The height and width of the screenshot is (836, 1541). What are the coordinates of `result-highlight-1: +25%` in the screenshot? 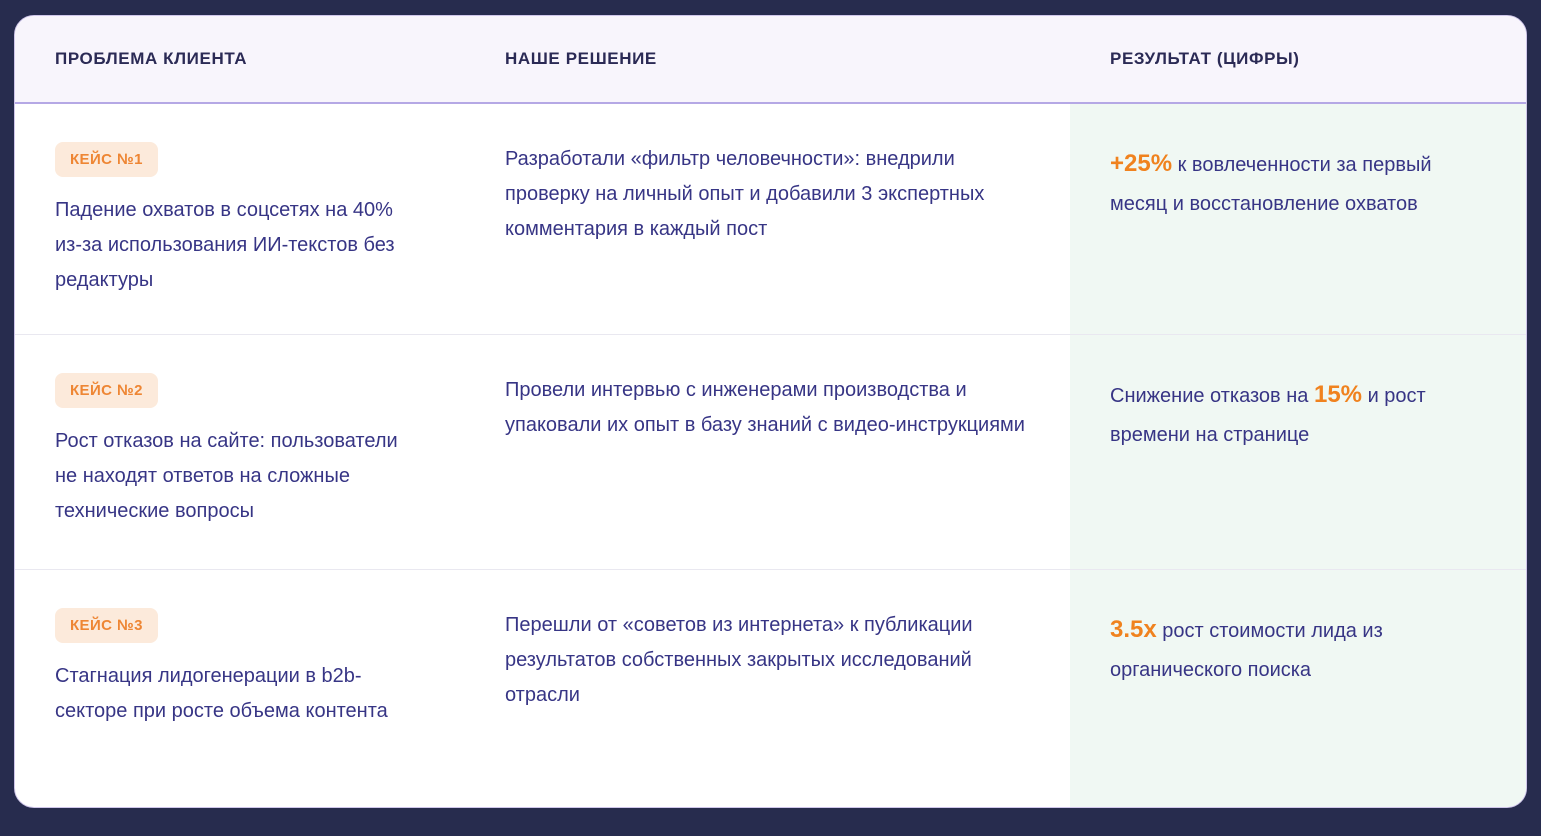 It's located at (1141, 163).